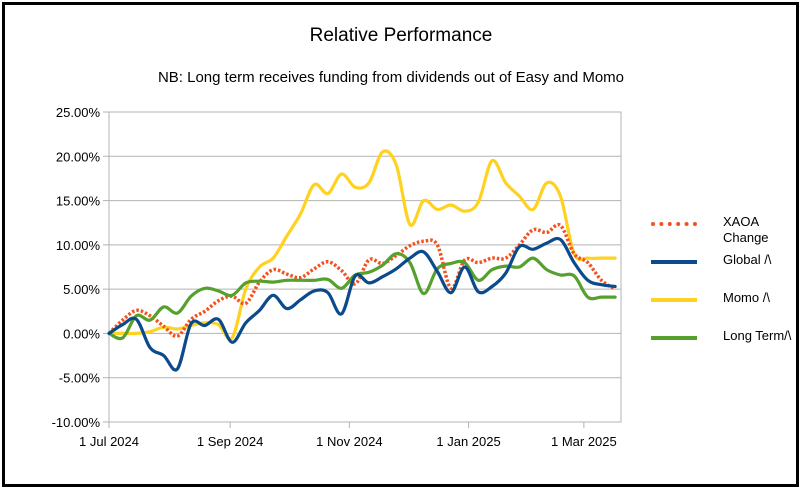  I want to click on legend-item-xaoa: XAOA Change, so click(721, 233).